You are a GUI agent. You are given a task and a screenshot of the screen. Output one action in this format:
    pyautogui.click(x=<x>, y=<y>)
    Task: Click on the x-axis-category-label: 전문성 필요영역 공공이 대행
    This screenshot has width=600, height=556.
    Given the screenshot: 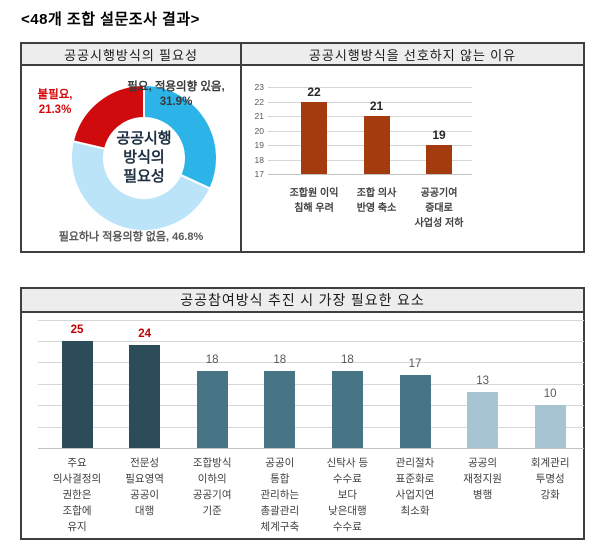 What is the action you would take?
    pyautogui.click(x=144, y=487)
    